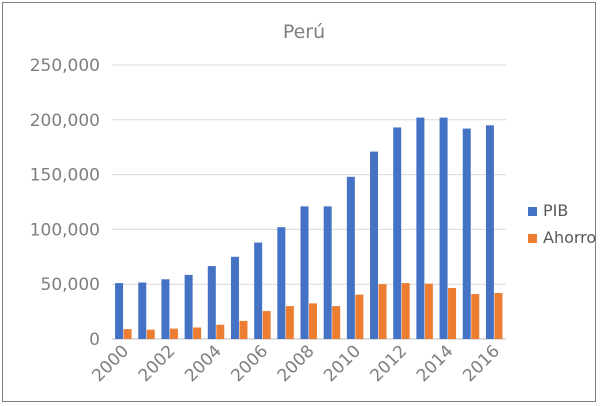 Image resolution: width=600 pixels, height=406 pixels. I want to click on bar-ahorro-2006, so click(266, 325).